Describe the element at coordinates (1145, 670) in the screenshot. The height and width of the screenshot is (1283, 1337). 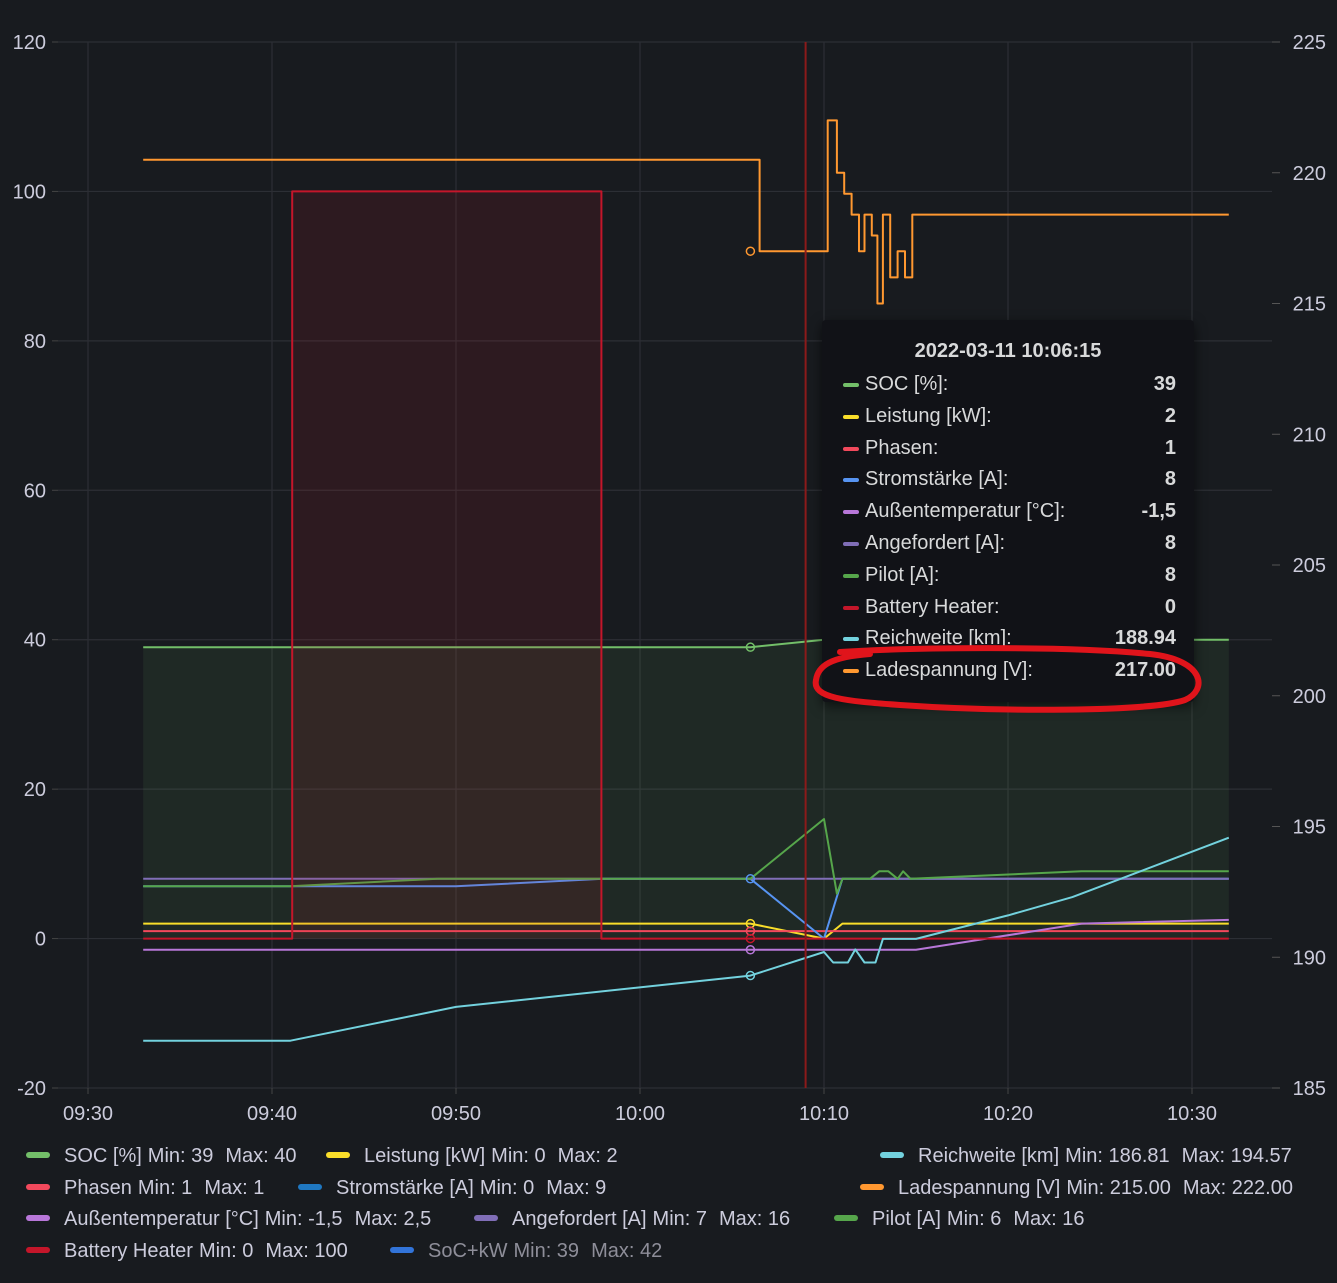
I see `tooltip-series-value: 217.00` at that location.